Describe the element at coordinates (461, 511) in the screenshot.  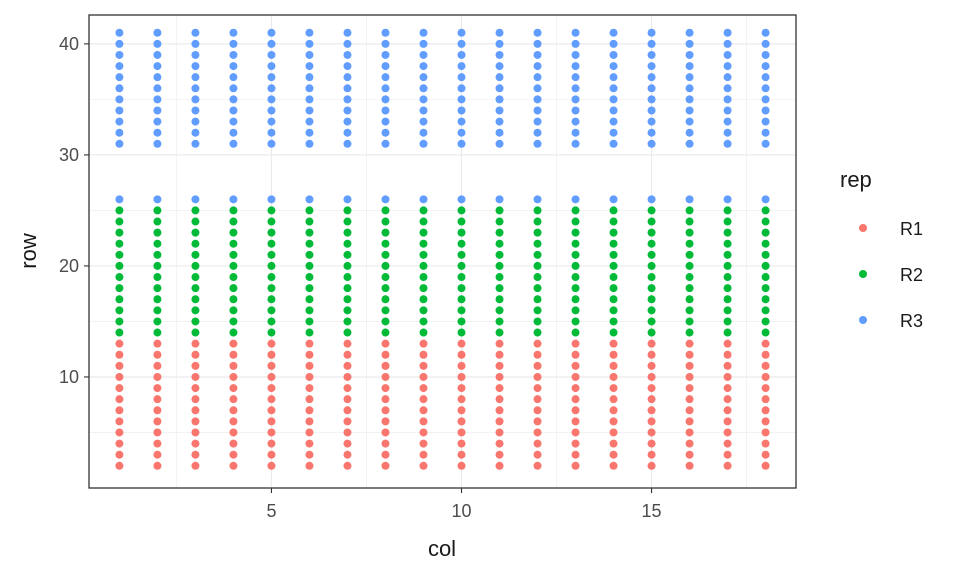
I see `x-tick-label: 10` at that location.